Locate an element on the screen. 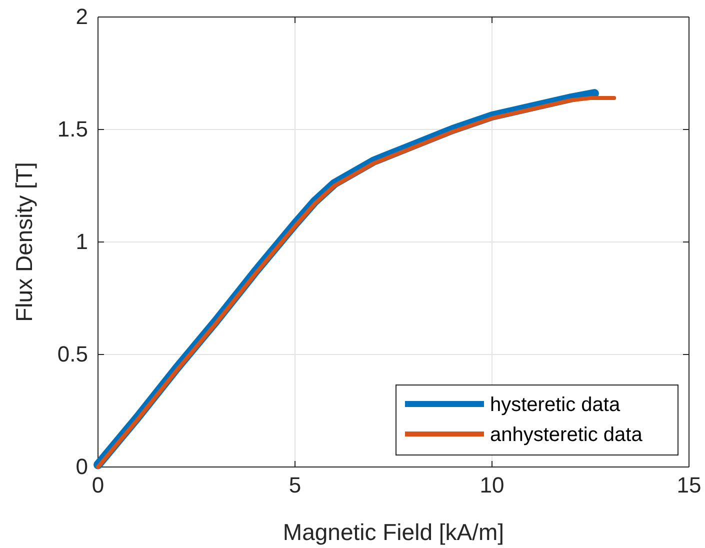 Image resolution: width=705 pixels, height=548 pixels. x-tick-label: 0 is located at coordinates (98, 485).